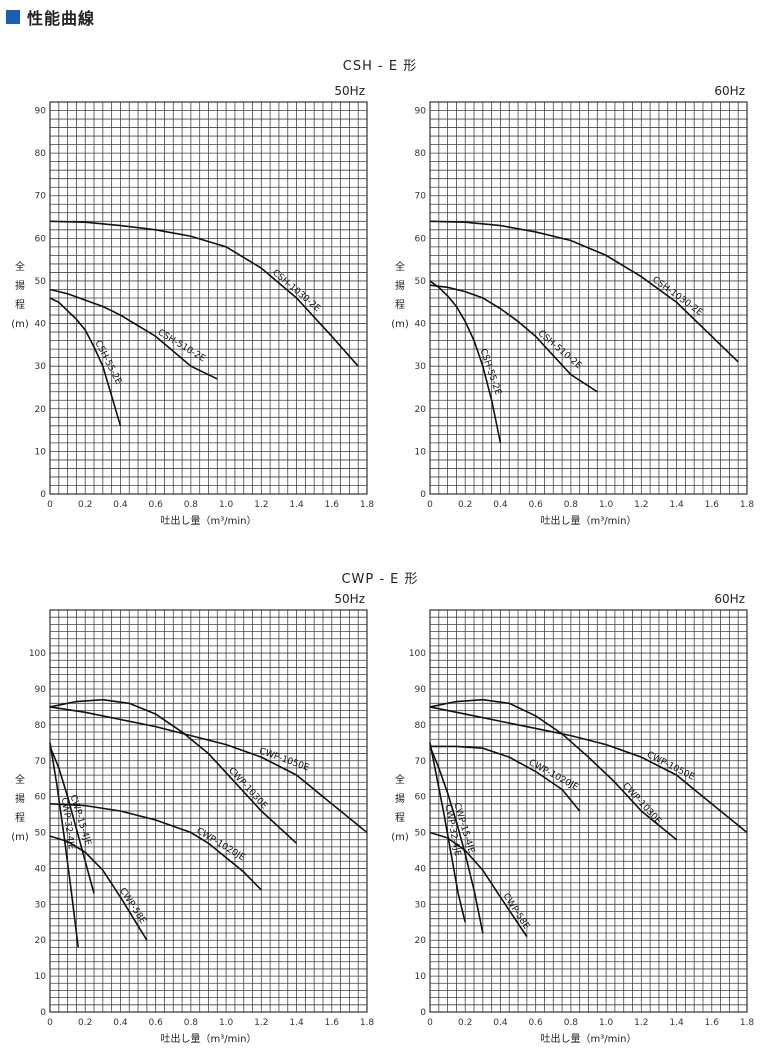 The width and height of the screenshot is (760, 1049). I want to click on page-title: 性能曲線, so click(61, 18).